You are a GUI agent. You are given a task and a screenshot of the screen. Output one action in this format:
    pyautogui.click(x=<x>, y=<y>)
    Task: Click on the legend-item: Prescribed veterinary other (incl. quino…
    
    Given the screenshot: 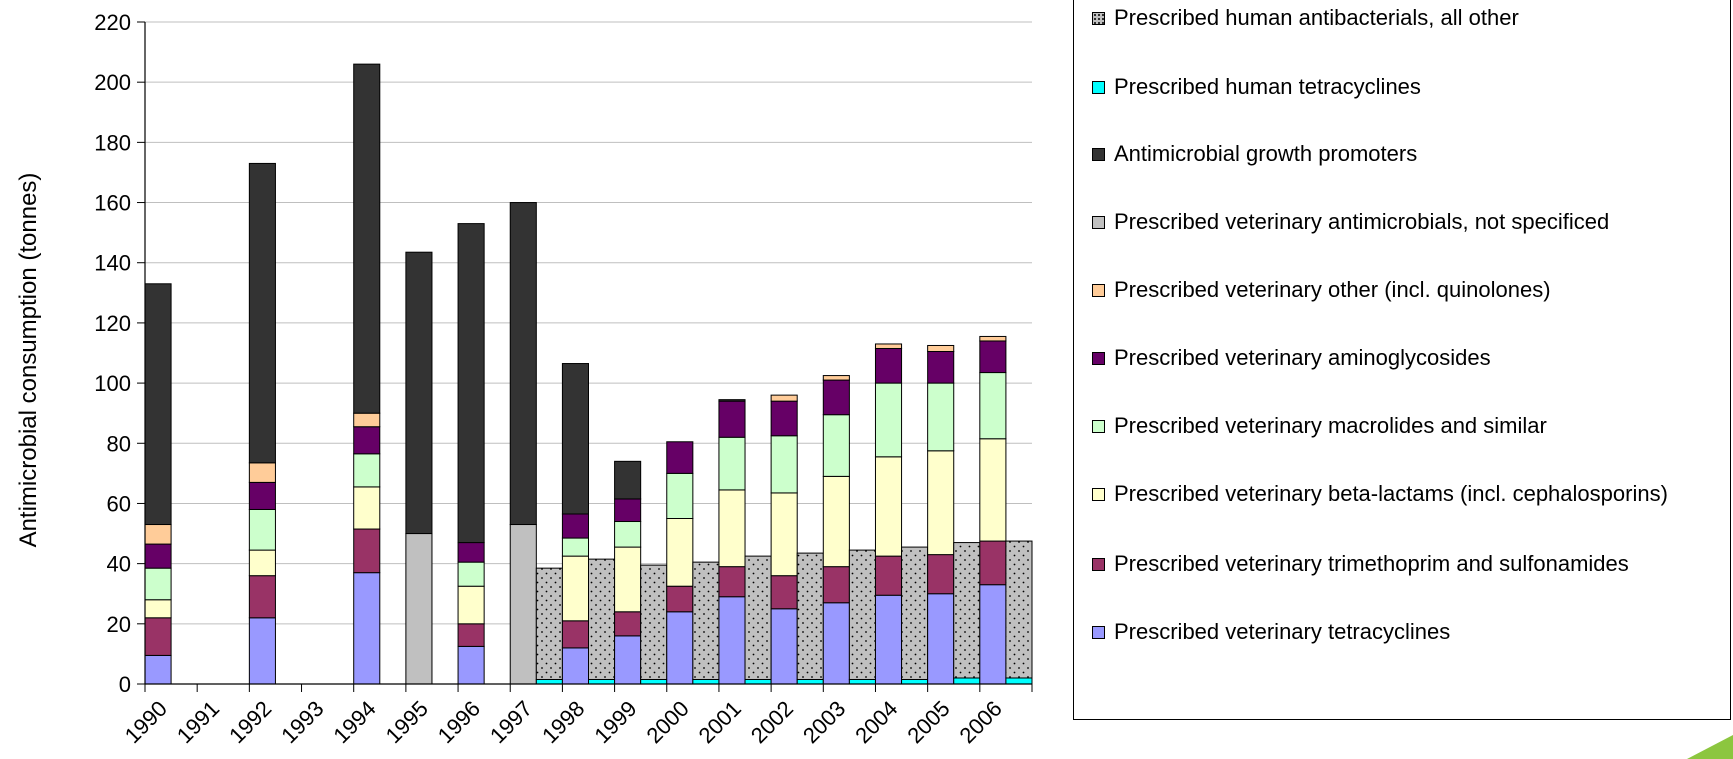 What is the action you would take?
    pyautogui.click(x=1407, y=290)
    